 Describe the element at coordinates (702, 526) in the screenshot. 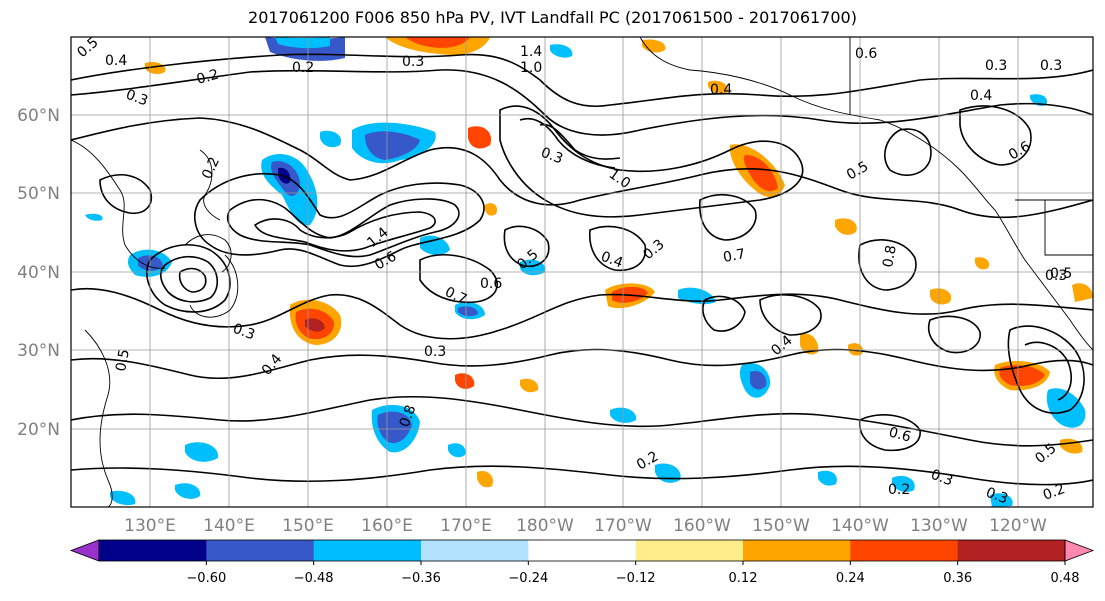

I see `lon-label: 160°W` at that location.